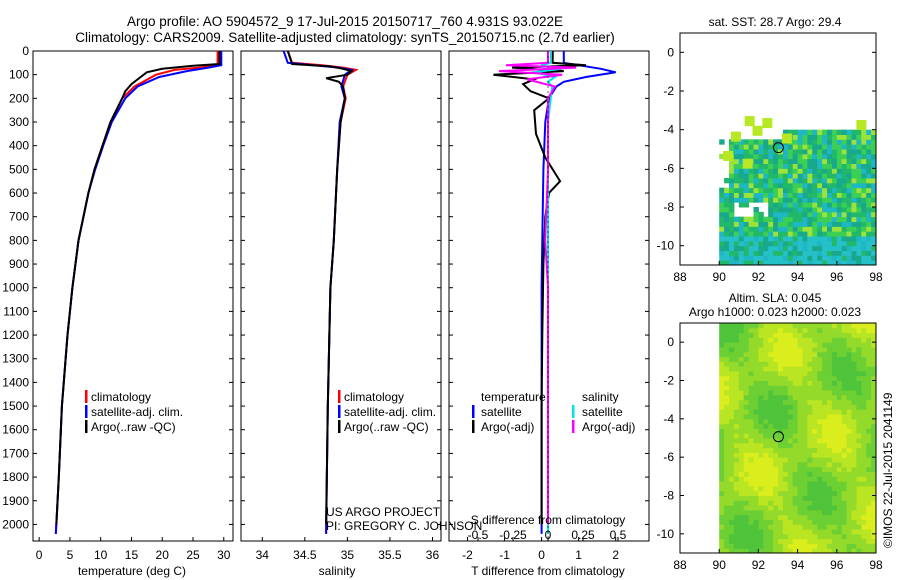  What do you see at coordinates (775, 22) in the screenshot?
I see `sst-map-title: sat. SST: 28.7 Argo: 29.4` at bounding box center [775, 22].